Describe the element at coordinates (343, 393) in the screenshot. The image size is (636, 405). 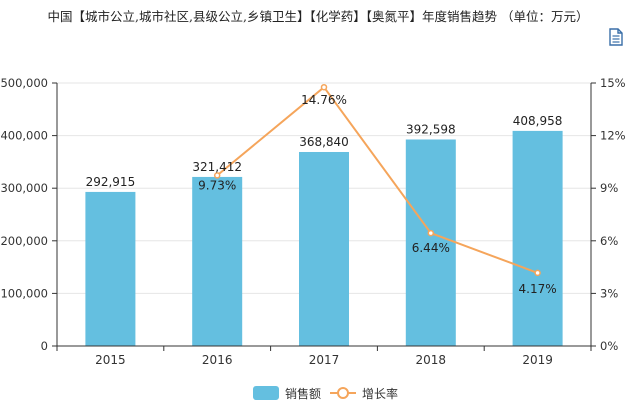
I see `legend-line-swatch` at that location.